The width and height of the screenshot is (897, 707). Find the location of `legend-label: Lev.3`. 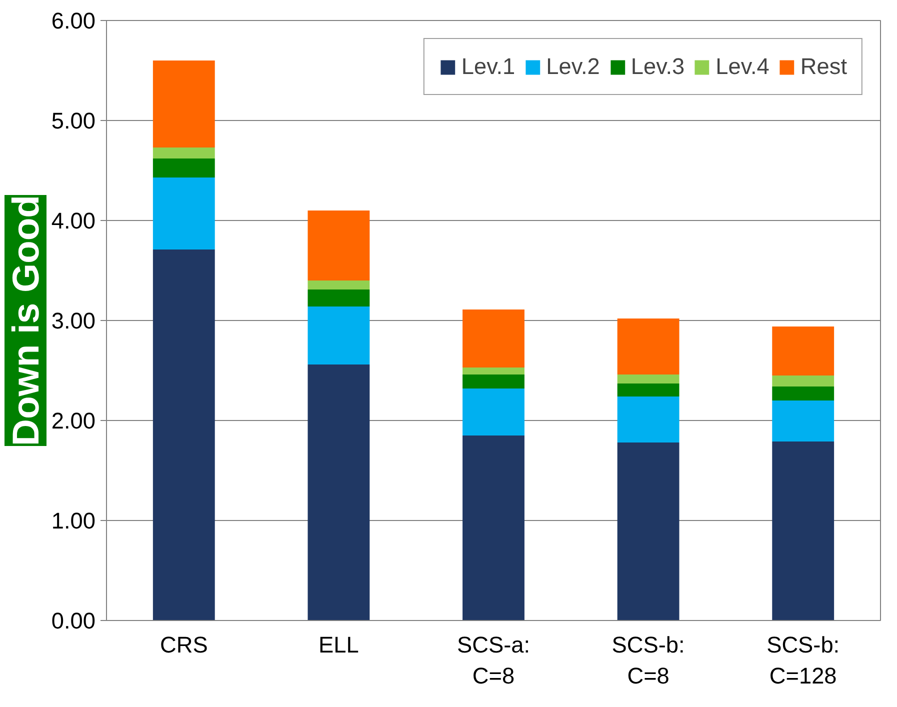

legend-label: Lev.3 is located at coordinates (657, 66).